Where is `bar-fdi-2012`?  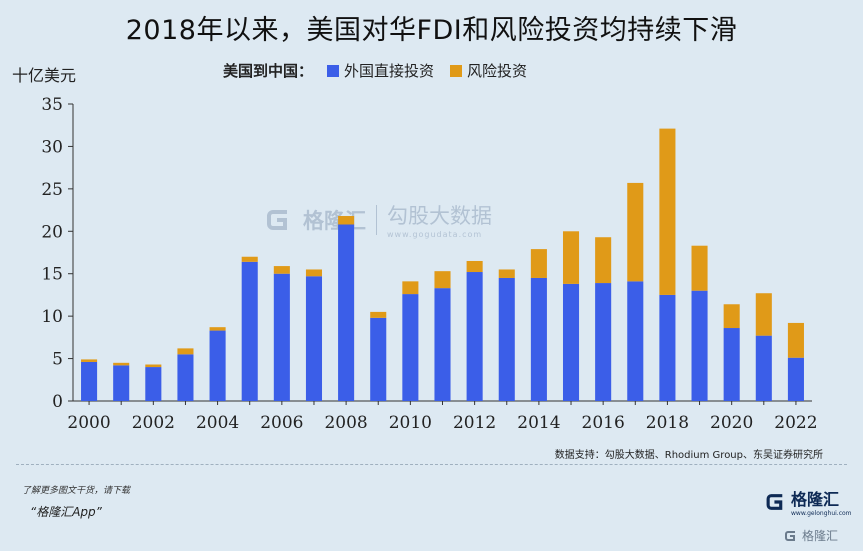
bar-fdi-2012 is located at coordinates (474, 336).